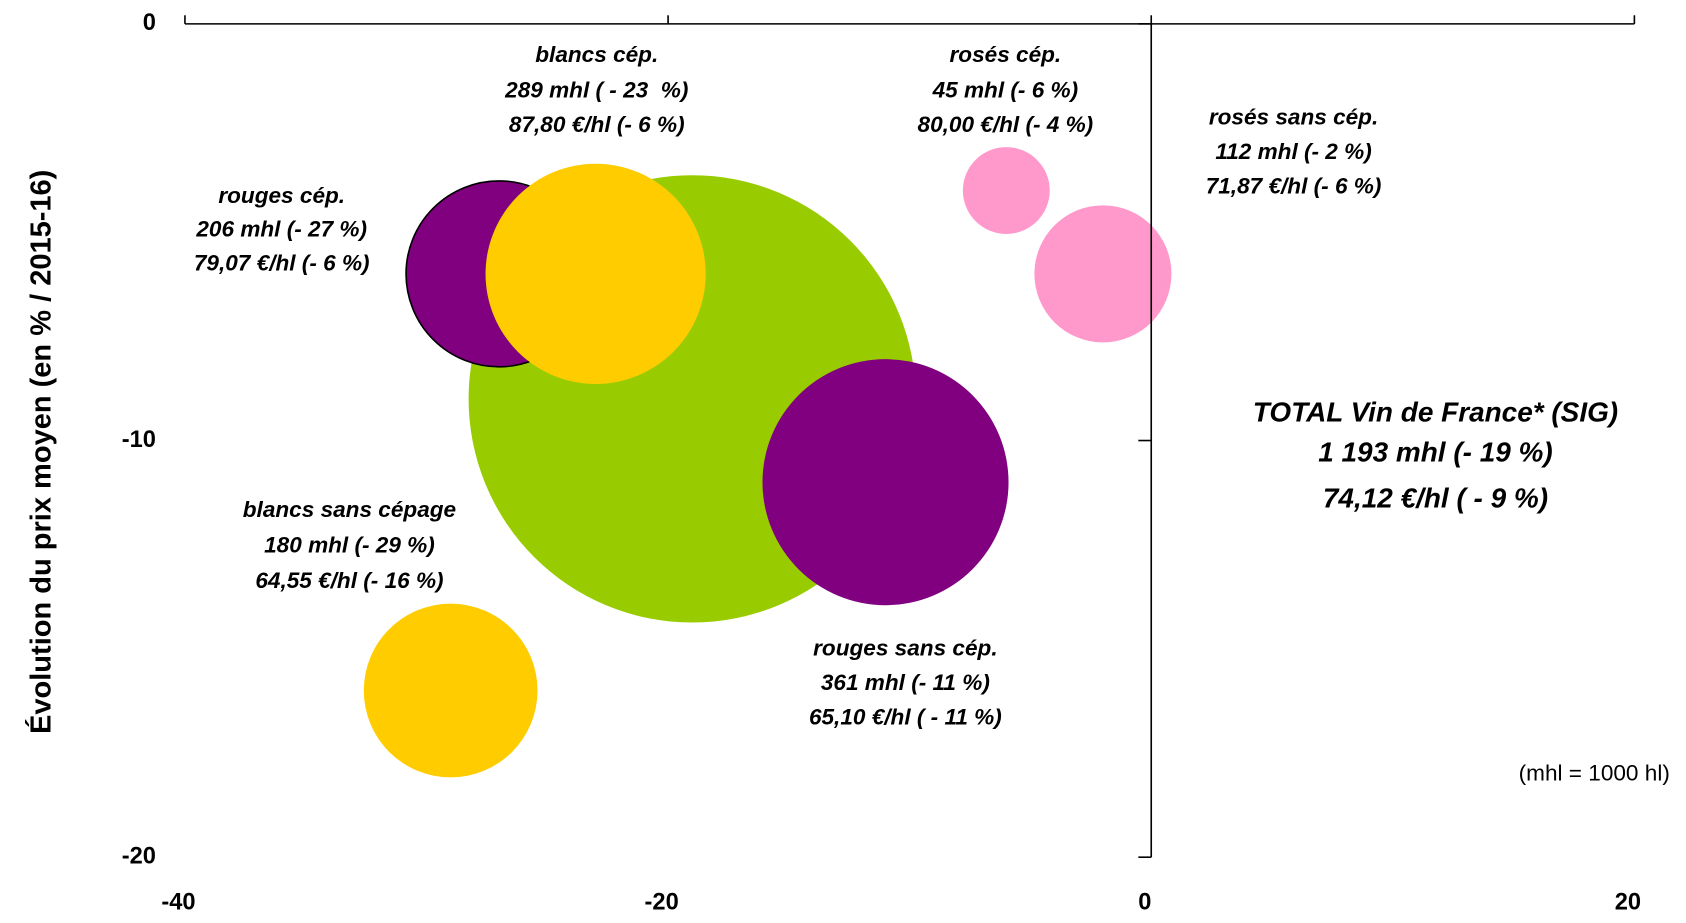  Describe the element at coordinates (178, 903) in the screenshot. I see `x-tick-label: -40` at that location.